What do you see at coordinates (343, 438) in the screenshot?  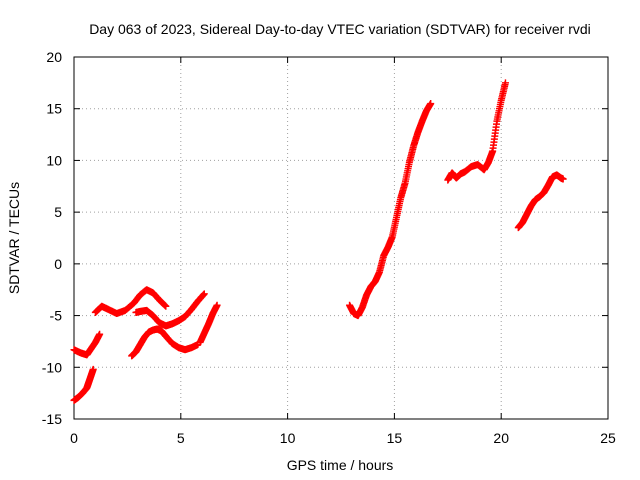 I see `x-tick-labels: 0 5 10 15 20 25` at bounding box center [343, 438].